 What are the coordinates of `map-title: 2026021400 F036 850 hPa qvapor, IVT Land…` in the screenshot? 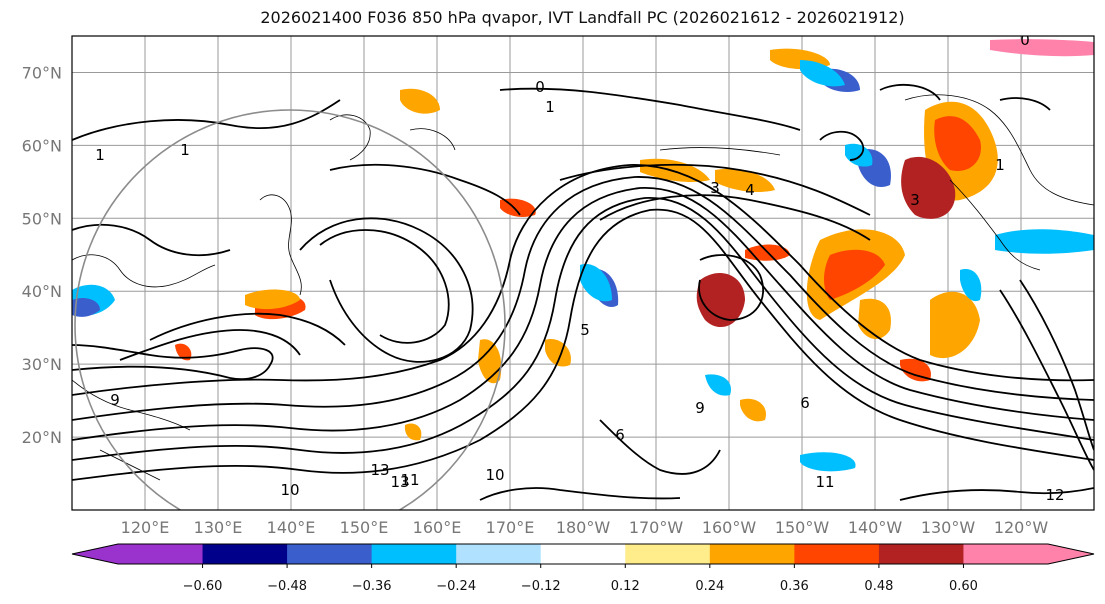 It's located at (582, 17).